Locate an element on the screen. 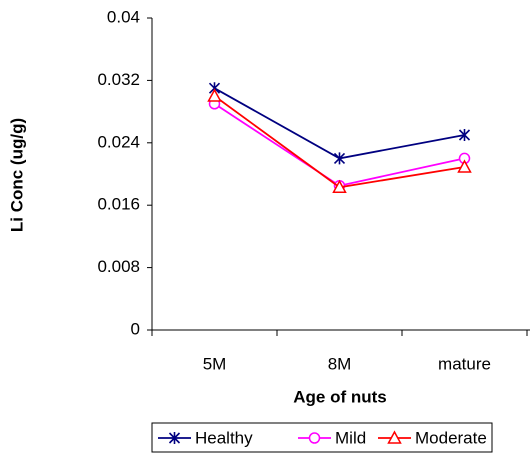 This screenshot has height=453, width=530. legend-label: Mild is located at coordinates (350, 437).